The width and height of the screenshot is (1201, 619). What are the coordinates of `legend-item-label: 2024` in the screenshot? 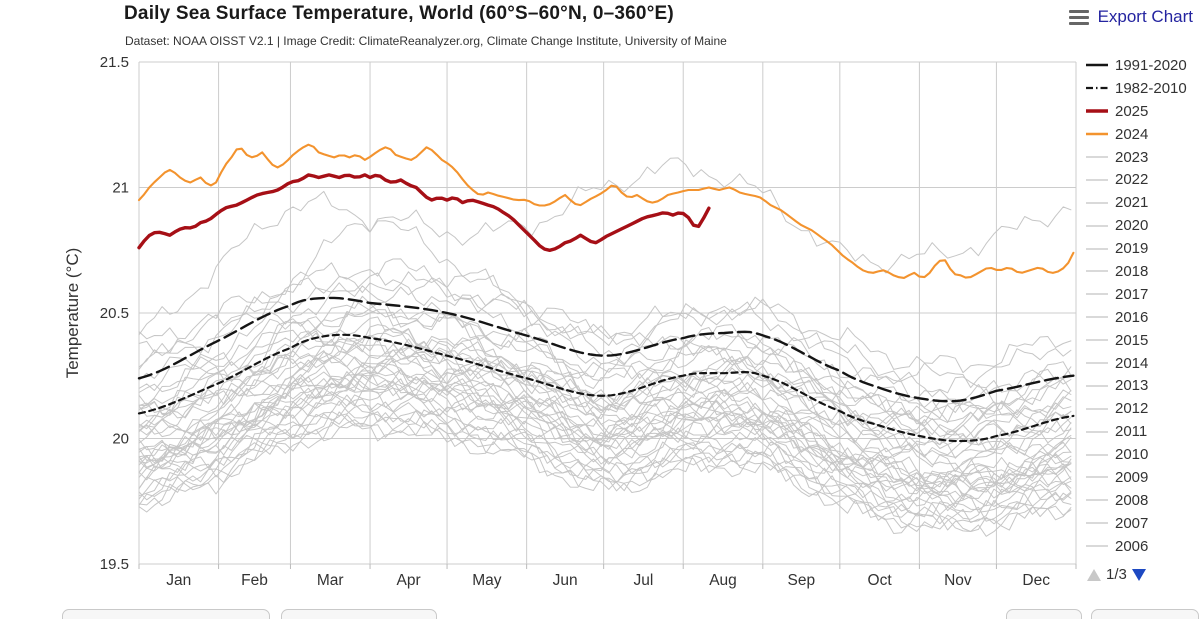 It's located at (1132, 134).